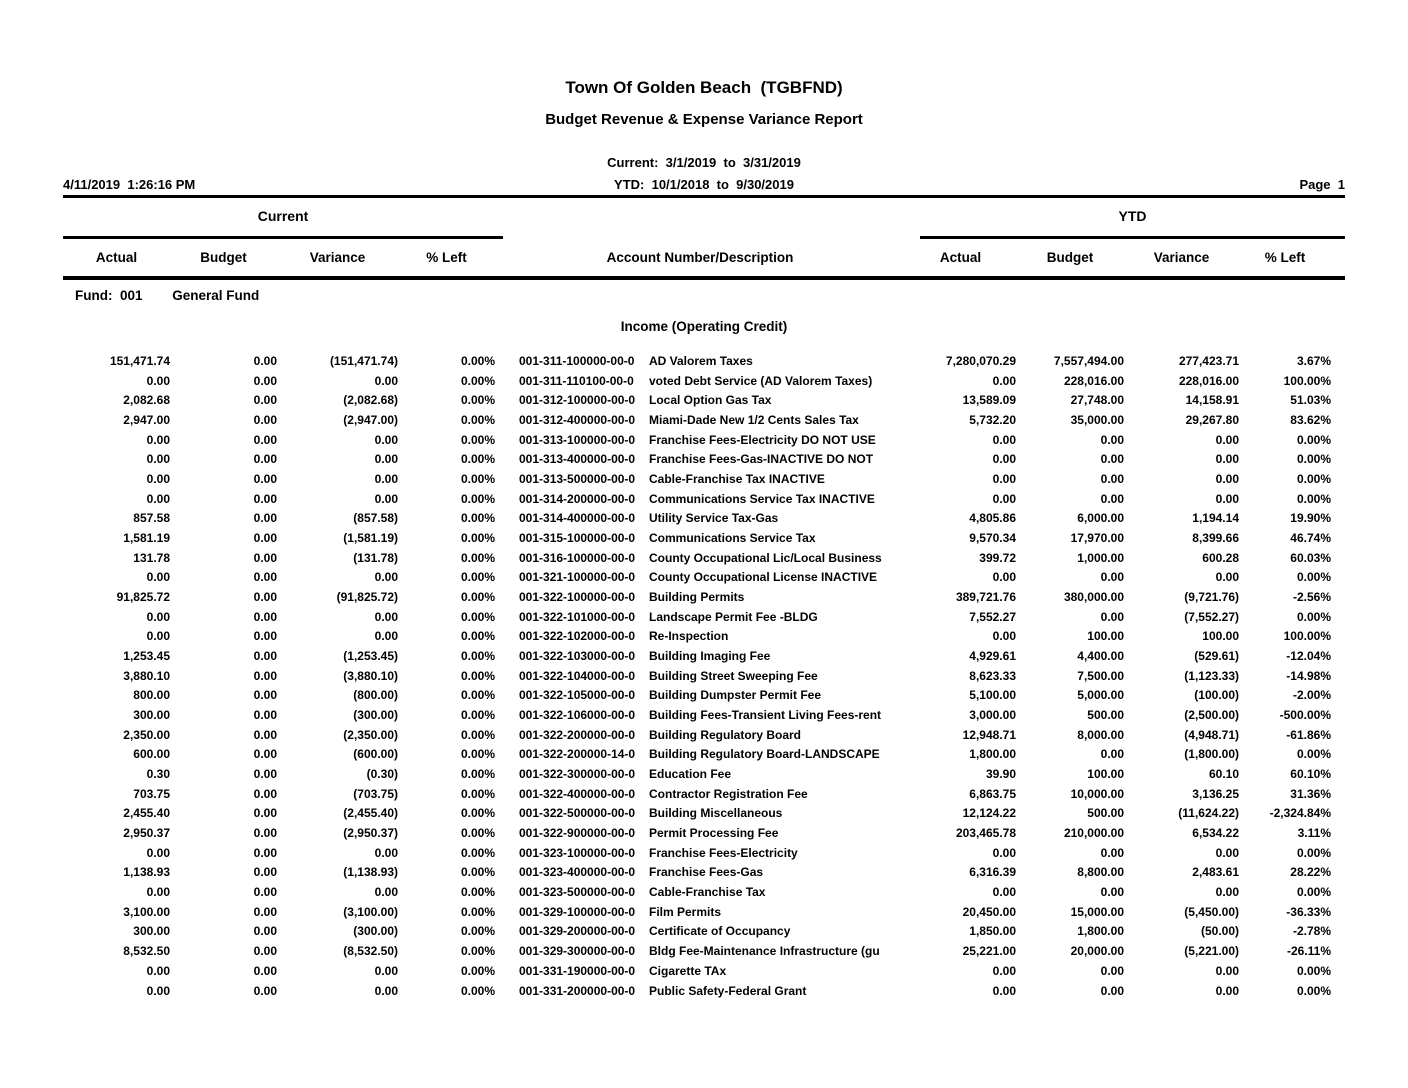 This screenshot has width=1408, height=1088. What do you see at coordinates (704, 196) in the screenshot?
I see `header-divider-rule` at bounding box center [704, 196].